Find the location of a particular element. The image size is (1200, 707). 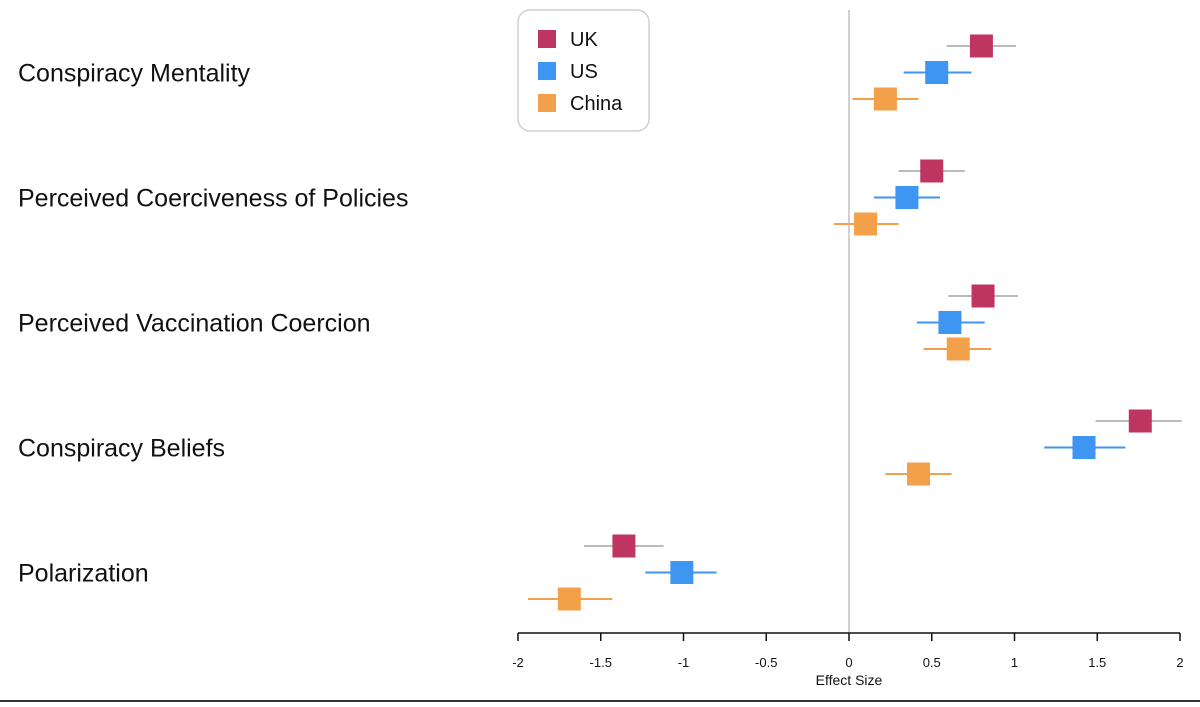

x-axis: -2 -1.5 -1 -0.5 0 0.5 1 1.5 2 Effect Size is located at coordinates (848, 660).